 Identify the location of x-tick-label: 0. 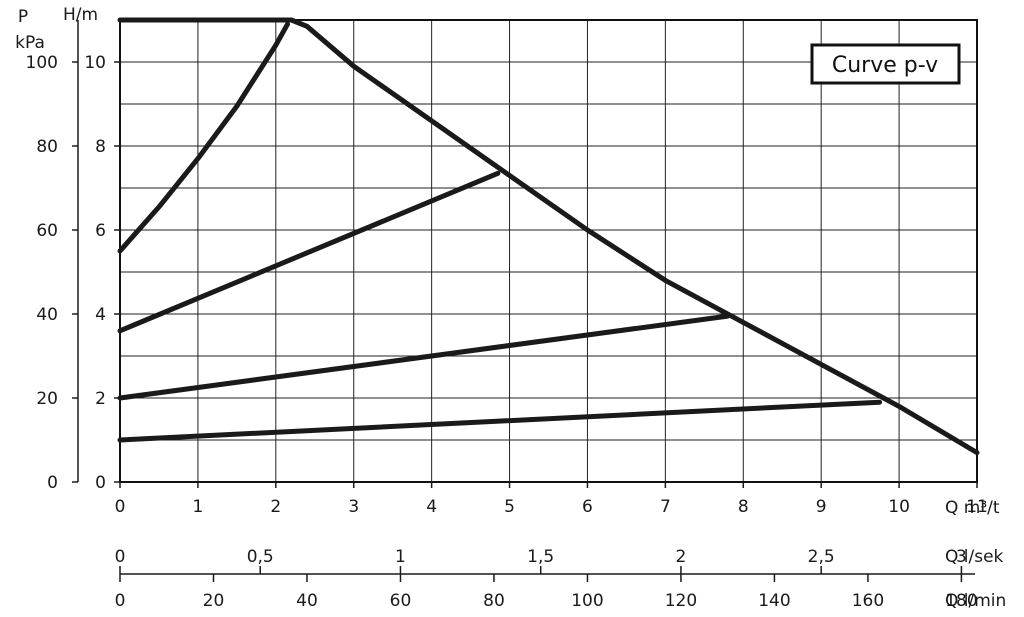
(120, 507).